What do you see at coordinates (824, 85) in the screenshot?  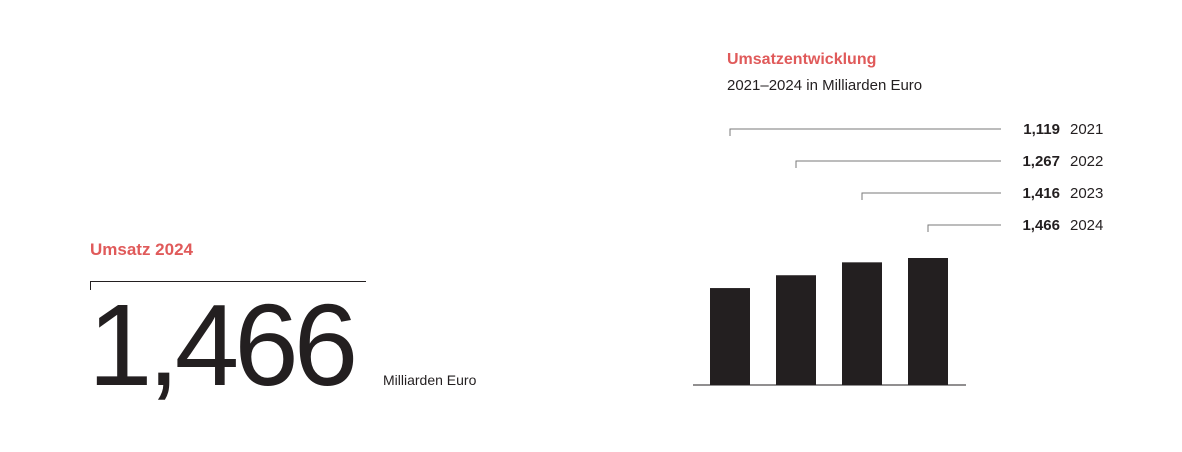 I see `chart-subtitle: 2021–2024 in Milliarden Euro` at bounding box center [824, 85].